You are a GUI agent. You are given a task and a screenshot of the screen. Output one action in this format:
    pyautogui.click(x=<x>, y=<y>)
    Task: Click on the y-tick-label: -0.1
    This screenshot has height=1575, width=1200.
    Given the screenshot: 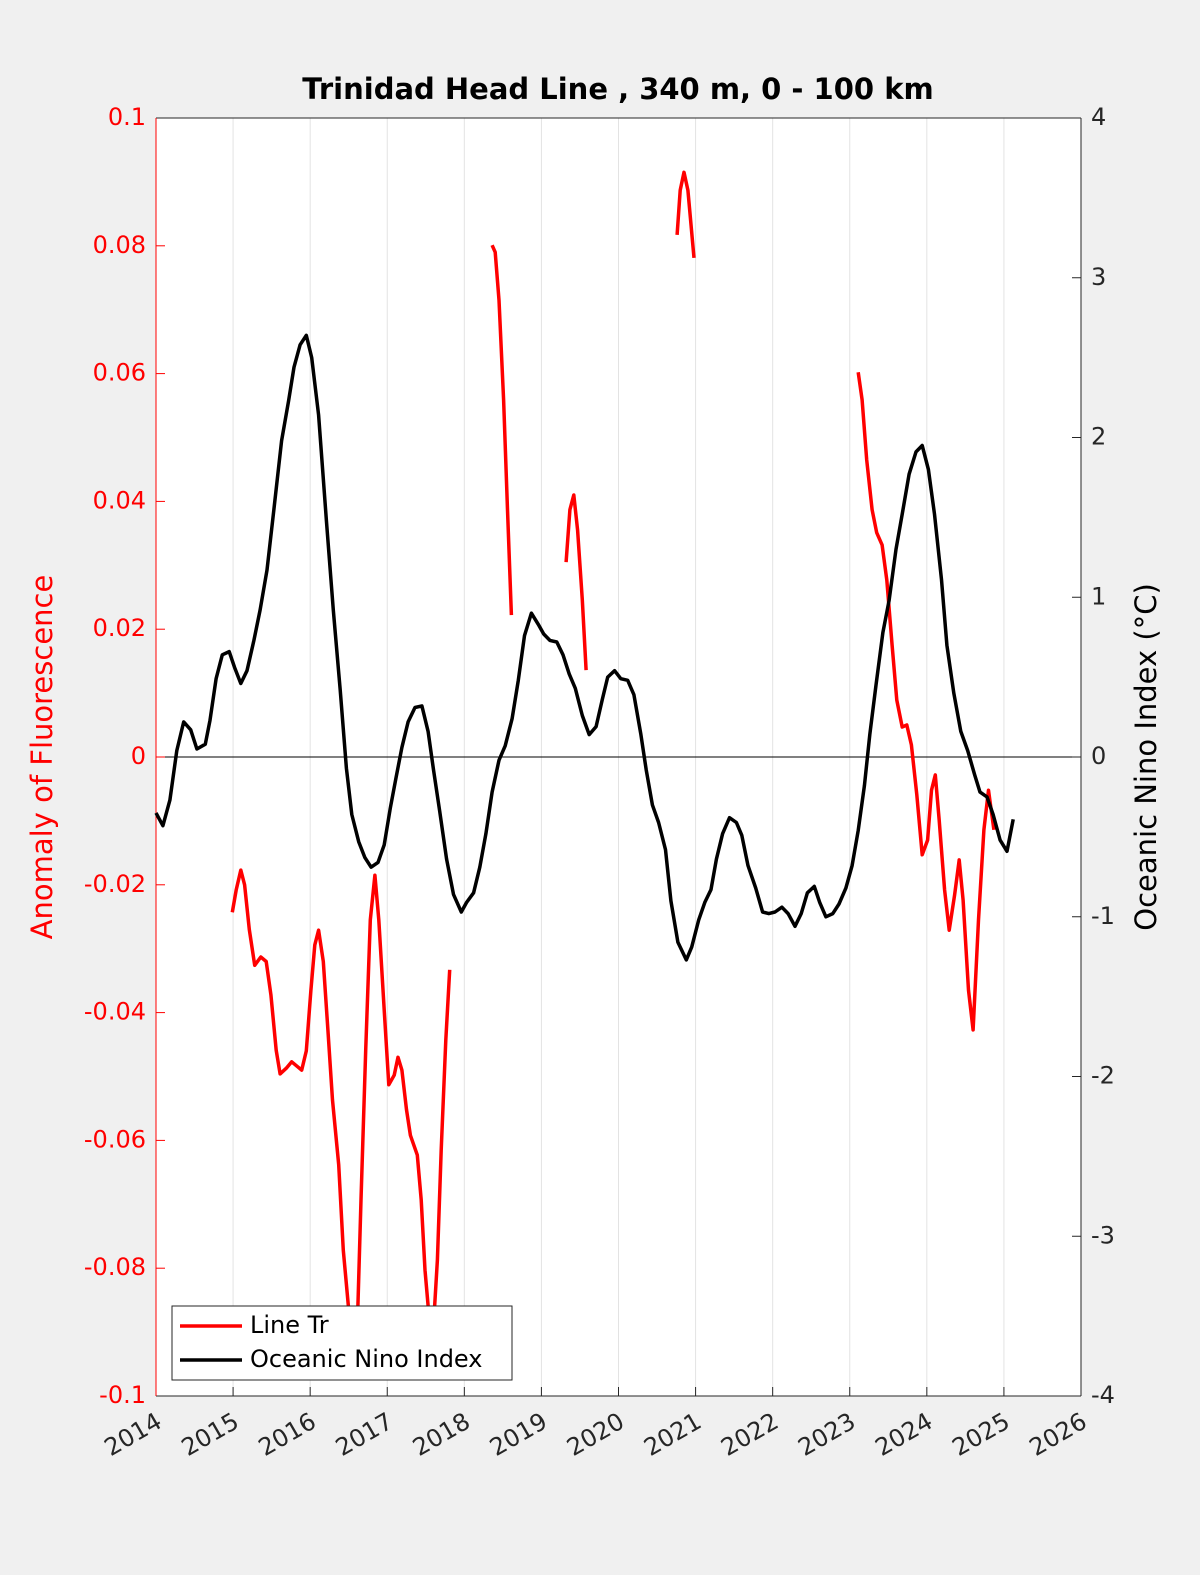 What is the action you would take?
    pyautogui.click(x=122, y=1395)
    